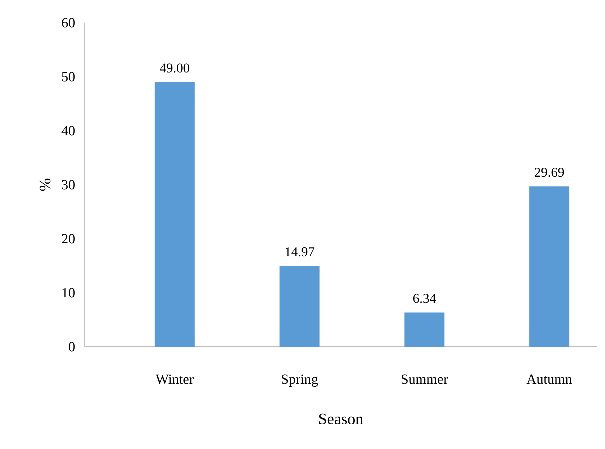  I want to click on y-tick-label: 60, so click(68, 23).